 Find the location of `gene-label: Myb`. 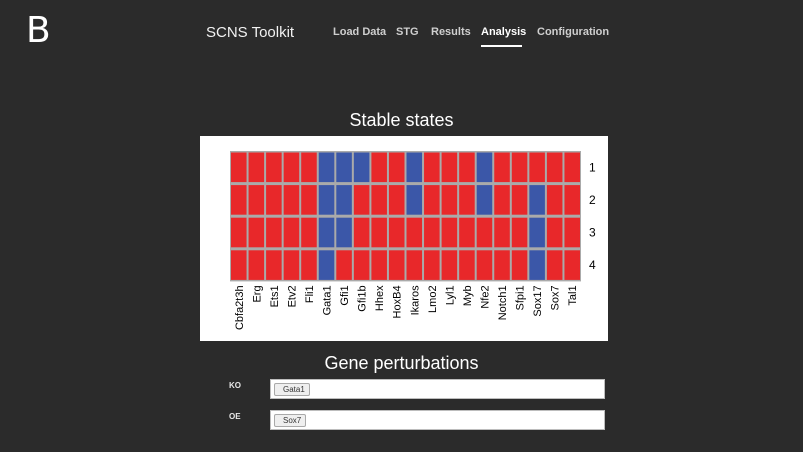

gene-label: Myb is located at coordinates (468, 295).